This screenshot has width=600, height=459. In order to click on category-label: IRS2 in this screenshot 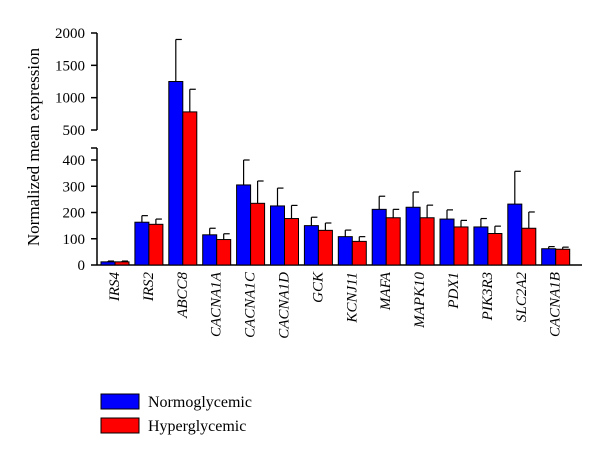, I will do `click(149, 287)`.